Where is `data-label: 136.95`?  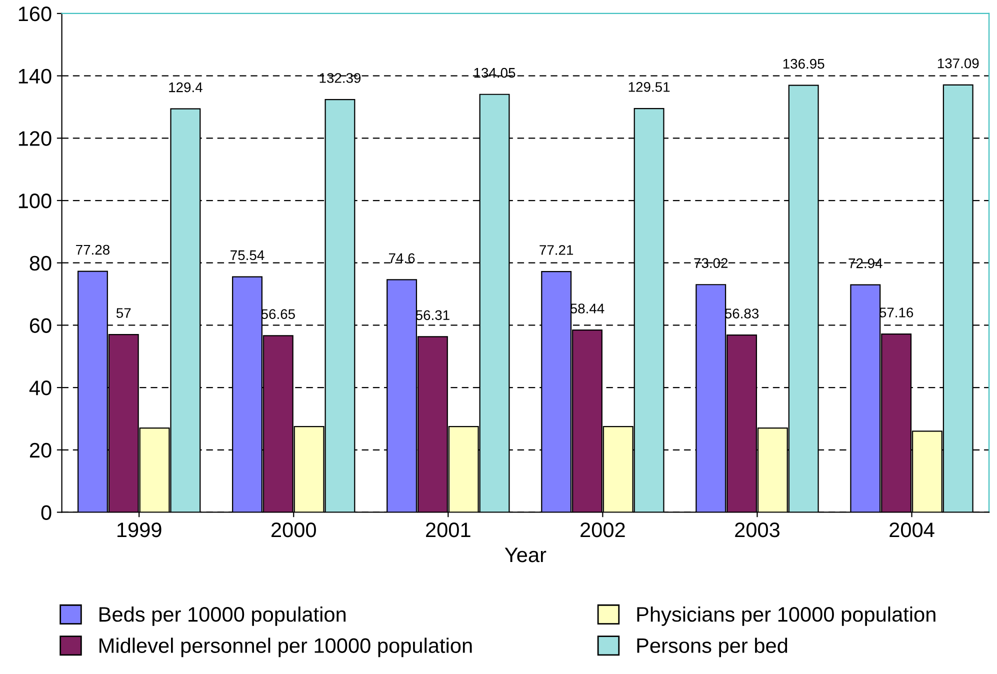 data-label: 136.95 is located at coordinates (803, 63).